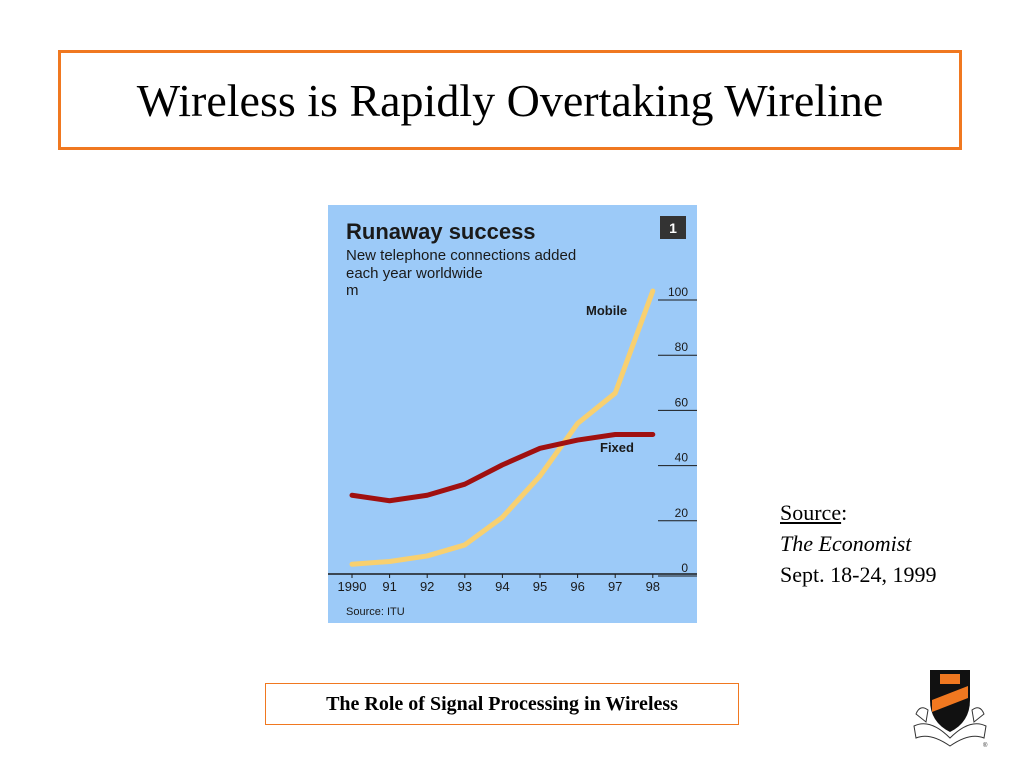 Image resolution: width=1024 pixels, height=768 pixels. What do you see at coordinates (858, 574) in the screenshot?
I see `source-date: Sept. 18-24, 1999` at bounding box center [858, 574].